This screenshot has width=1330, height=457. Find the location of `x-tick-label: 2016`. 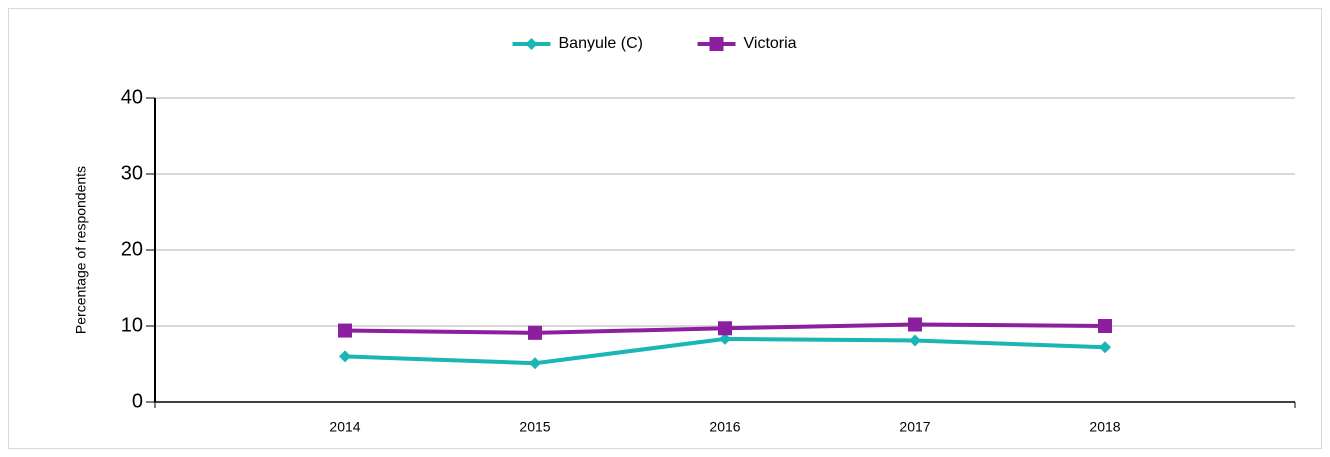

x-tick-label: 2016 is located at coordinates (724, 427).